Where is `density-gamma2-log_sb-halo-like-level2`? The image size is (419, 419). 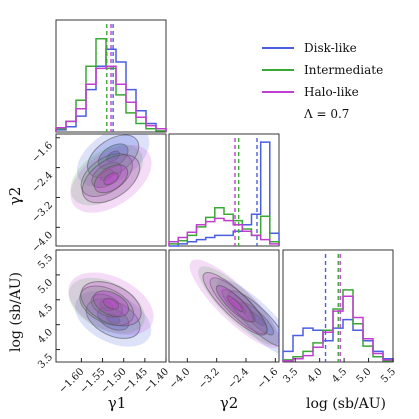
density-gamma2-log_sb-halo-like-level2 is located at coordinates (235, 304).